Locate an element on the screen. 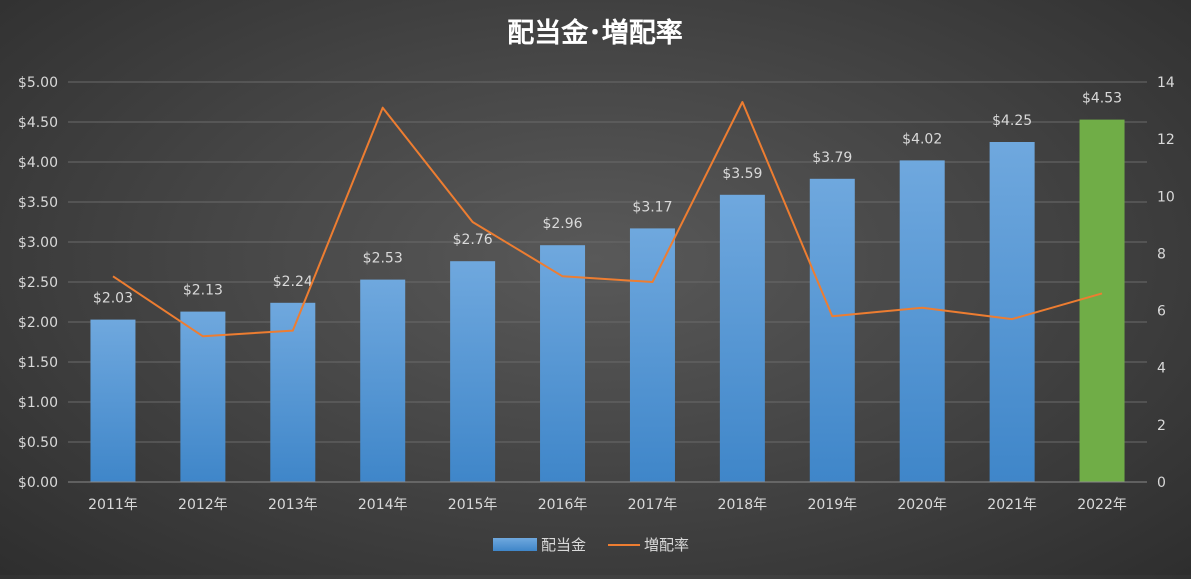 The image size is (1191, 579). x-tick-label: 2018年 is located at coordinates (743, 505).